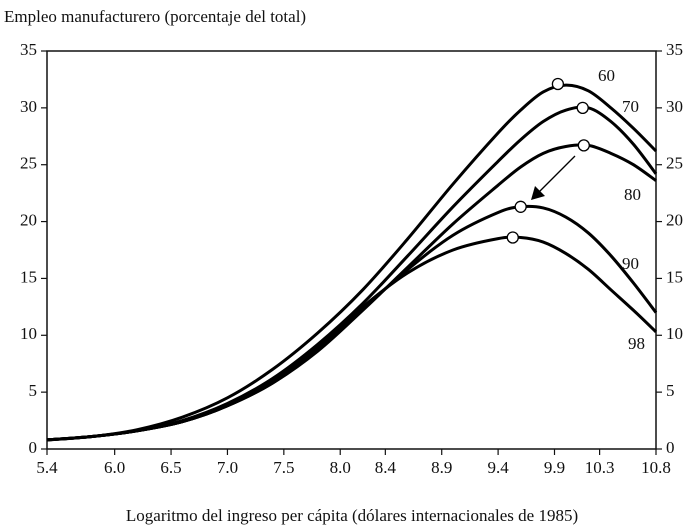 This screenshot has height=530, width=699. I want to click on arrow-shaft, so click(556, 174).